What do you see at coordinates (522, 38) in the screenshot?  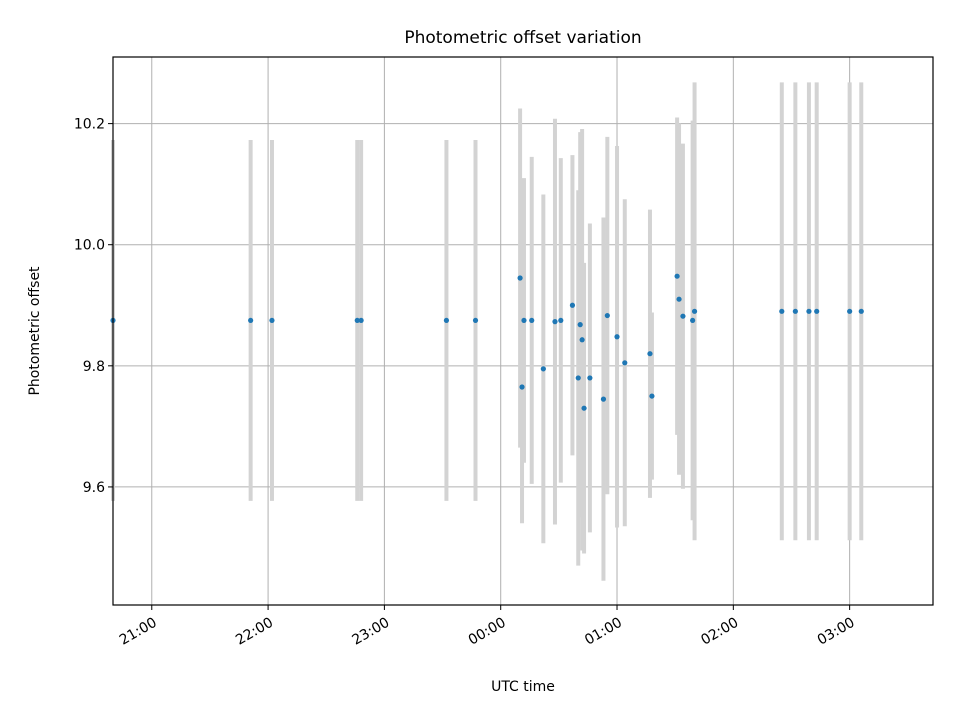 I see `chart-title: Photometric offset variation` at bounding box center [522, 38].